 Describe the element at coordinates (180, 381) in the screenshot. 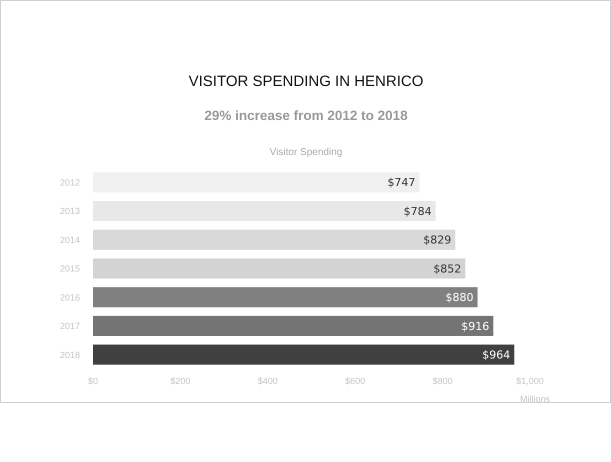

I see `x-tick-label: $200` at that location.